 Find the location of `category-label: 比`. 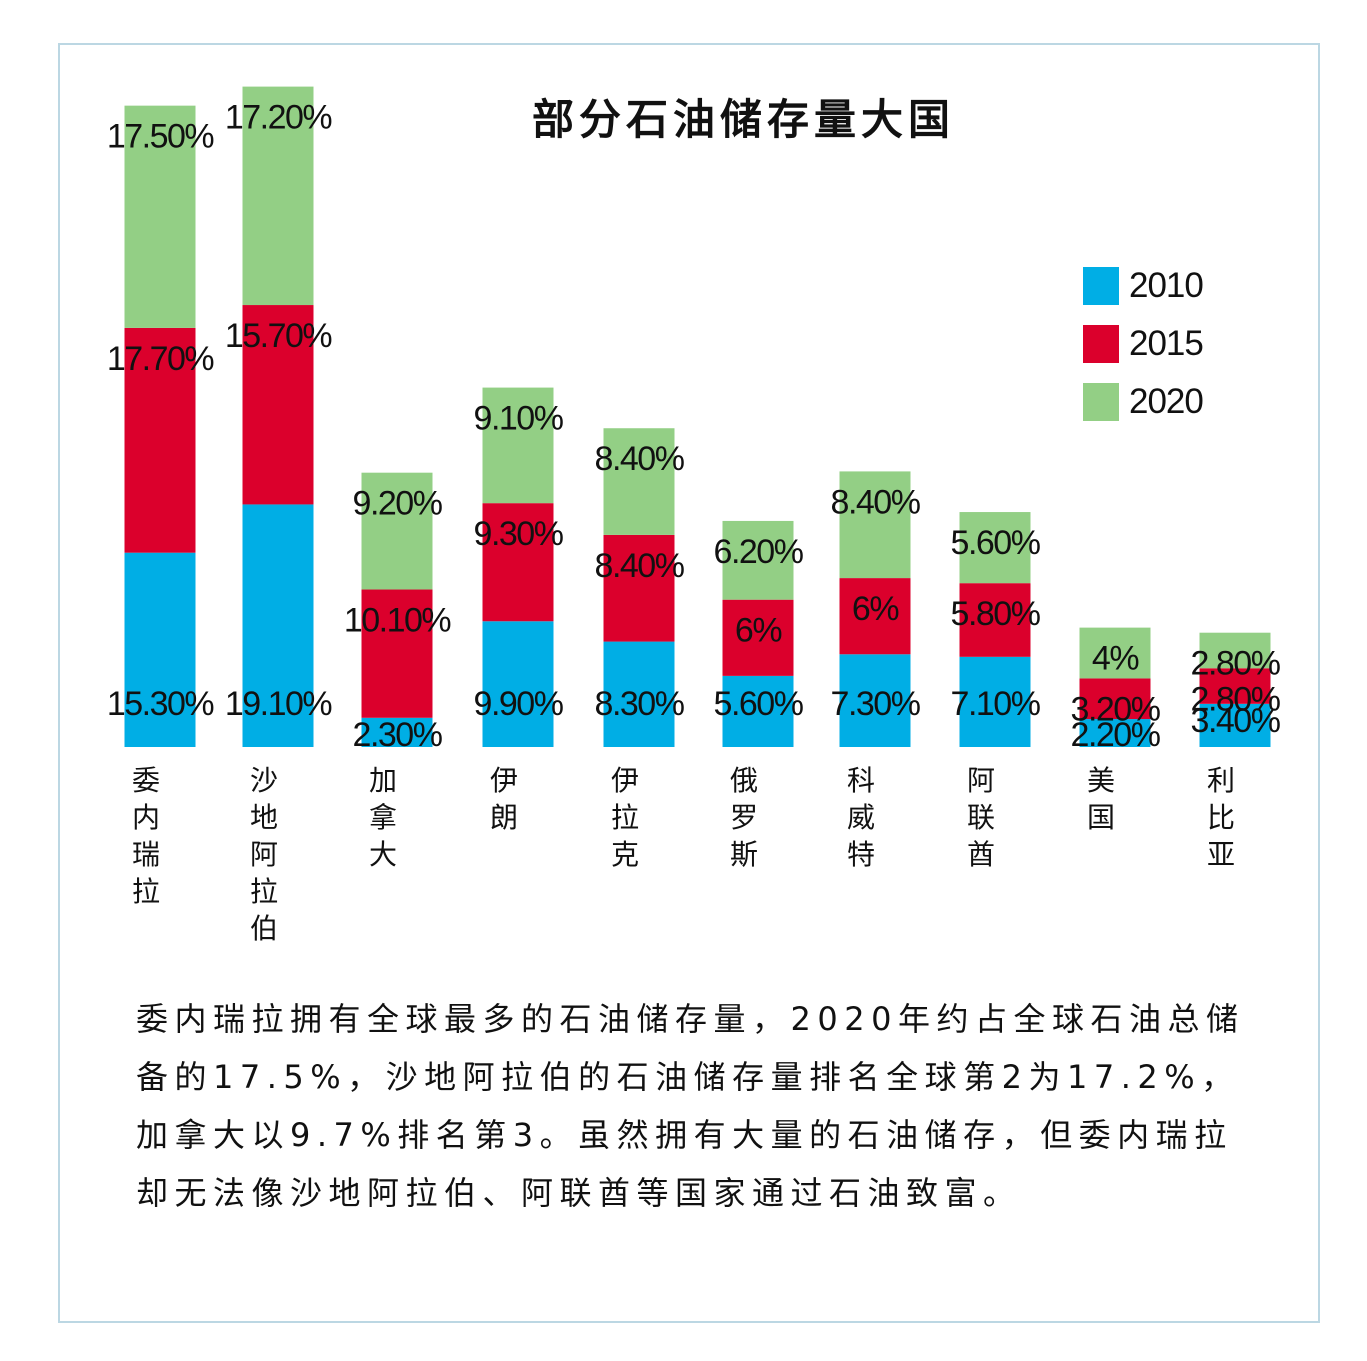

category-label: 比 is located at coordinates (1221, 817).